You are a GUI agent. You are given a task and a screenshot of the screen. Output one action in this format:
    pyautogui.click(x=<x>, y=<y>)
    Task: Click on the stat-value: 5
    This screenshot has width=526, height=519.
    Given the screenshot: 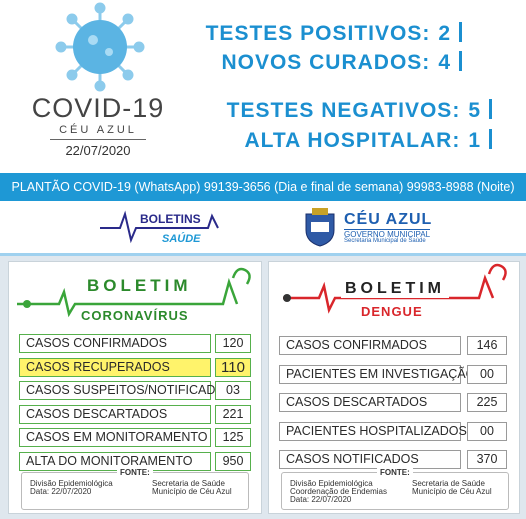 What is the action you would take?
    pyautogui.click(x=474, y=110)
    